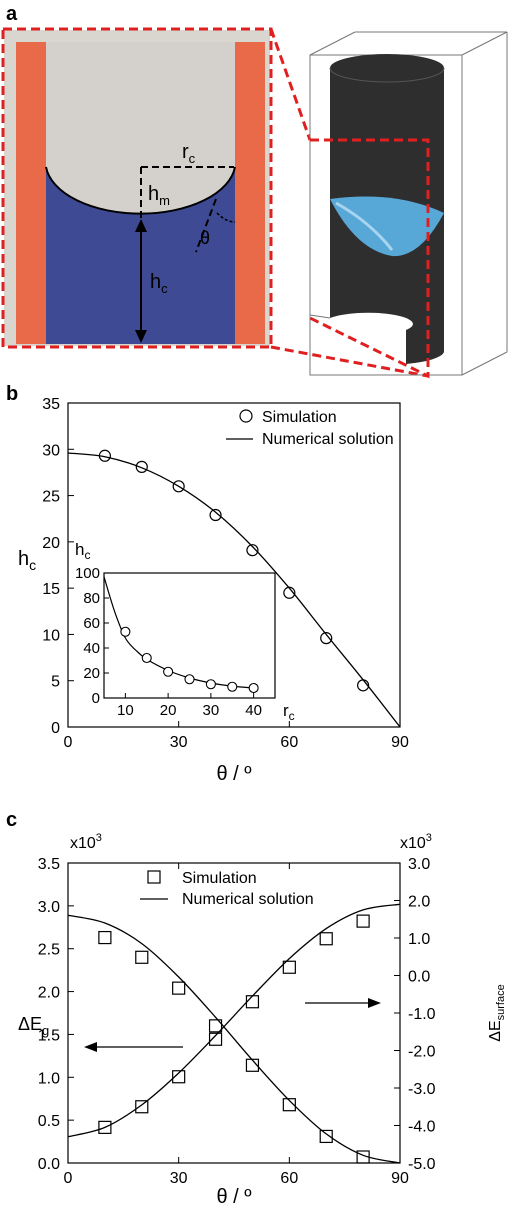 The width and height of the screenshot is (520, 1209). What do you see at coordinates (49, 1164) in the screenshot?
I see `plot-c-ytick-left-label: 0.0` at bounding box center [49, 1164].